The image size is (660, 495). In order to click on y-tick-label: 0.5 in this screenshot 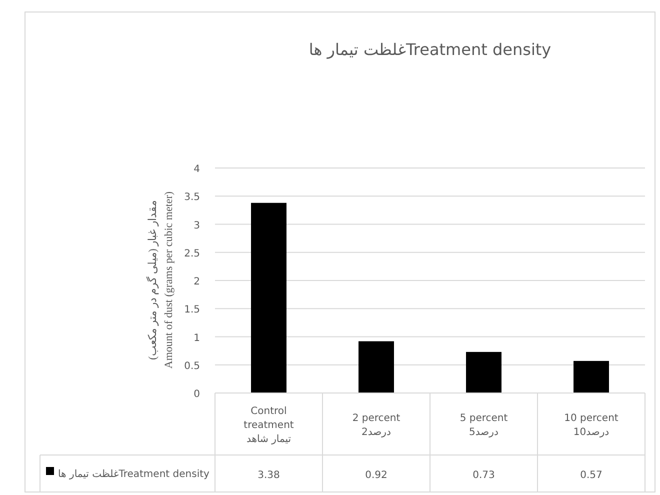, I will do `click(192, 366)`.